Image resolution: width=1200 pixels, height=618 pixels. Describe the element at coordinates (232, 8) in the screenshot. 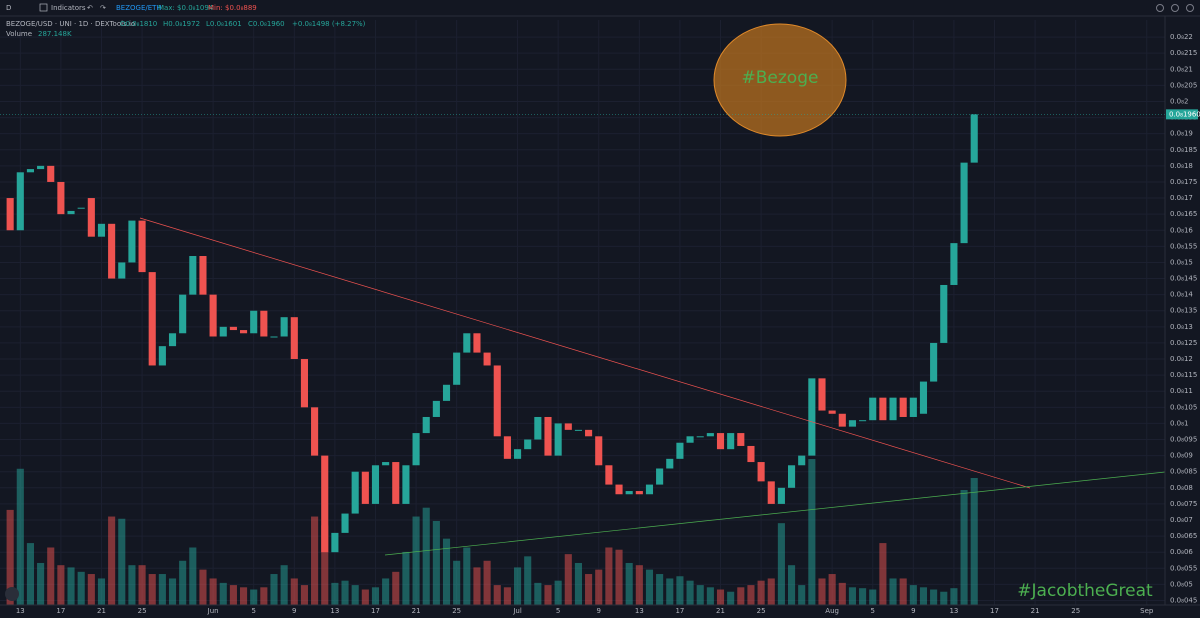

I see `min-label: Min: $0.0₈889` at that location.